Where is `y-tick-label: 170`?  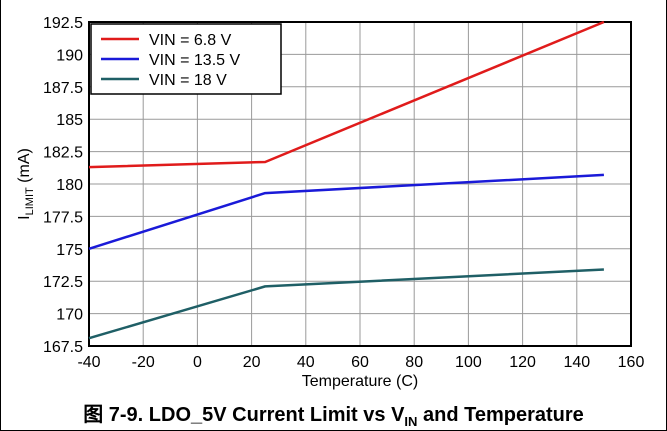
y-tick-label: 170 is located at coordinates (69, 315).